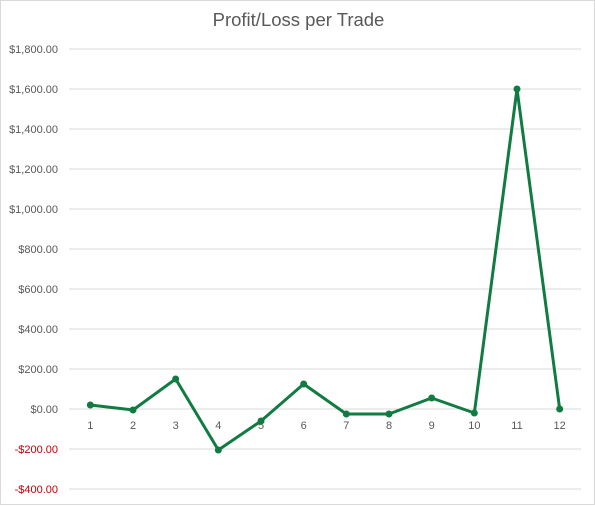 This screenshot has width=595, height=506. What do you see at coordinates (474, 426) in the screenshot?
I see `x-tick-label: 10` at bounding box center [474, 426].